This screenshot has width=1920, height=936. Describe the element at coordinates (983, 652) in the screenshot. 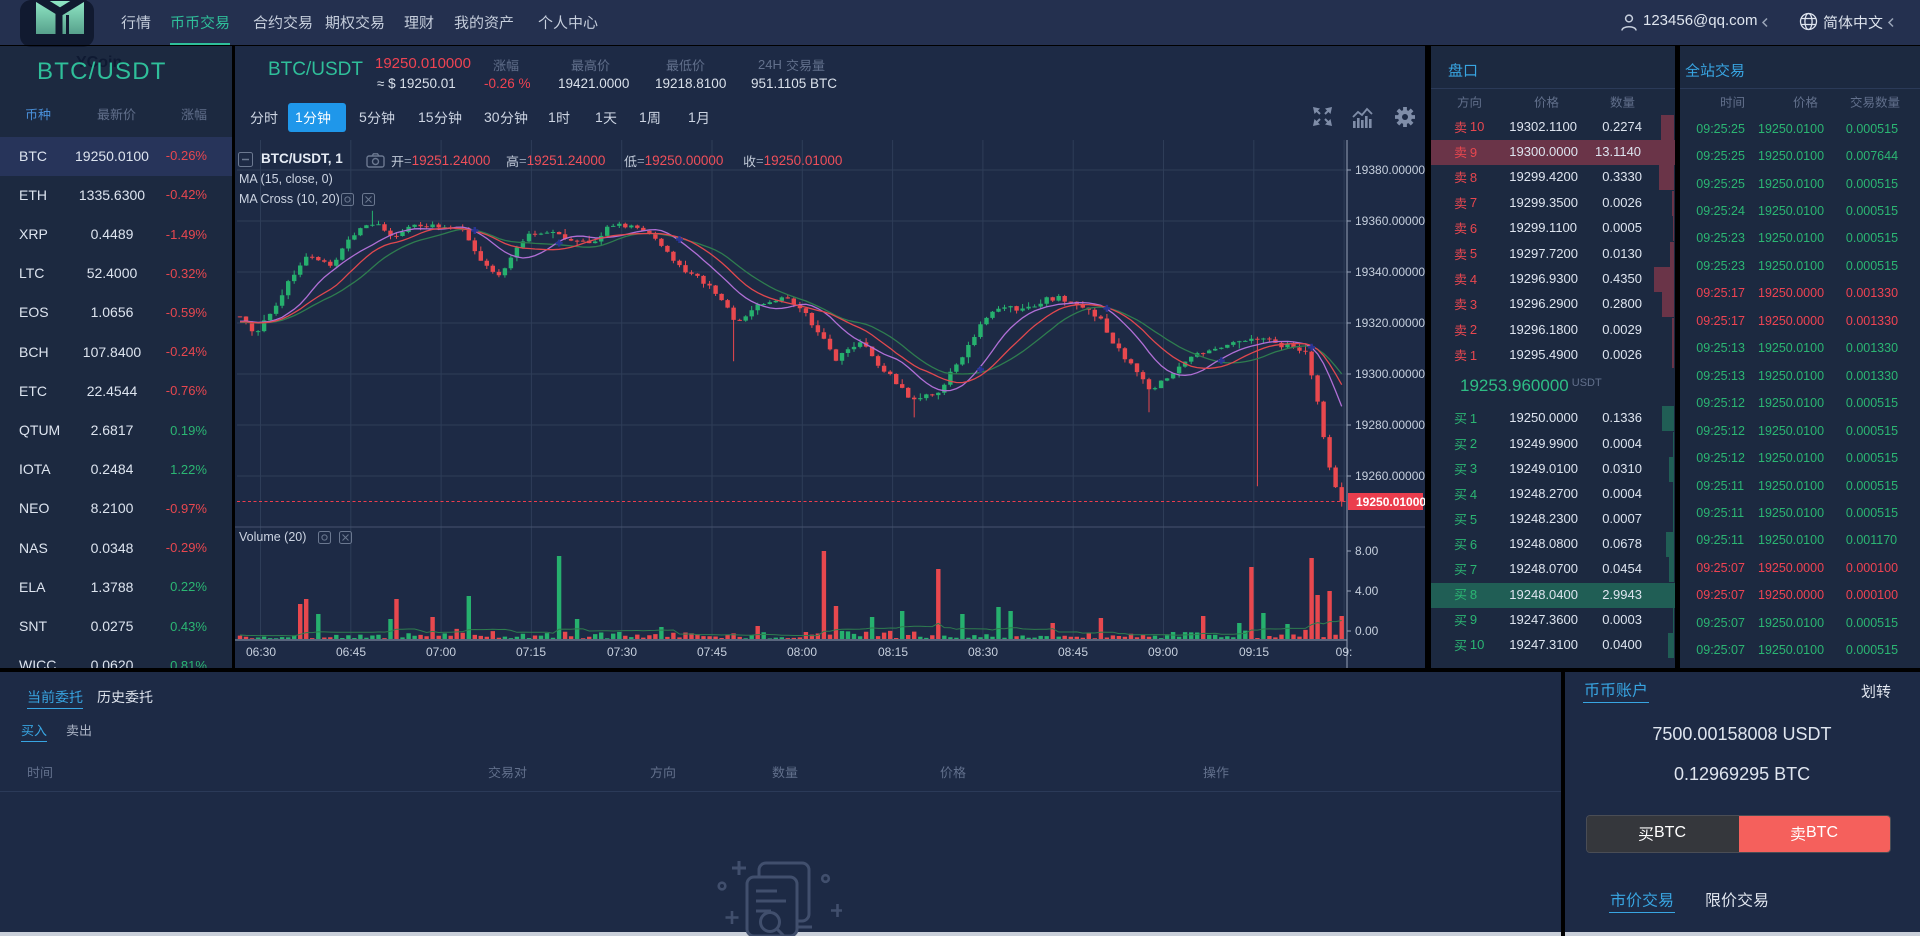

I see `svg-text: 08:30` at that location.